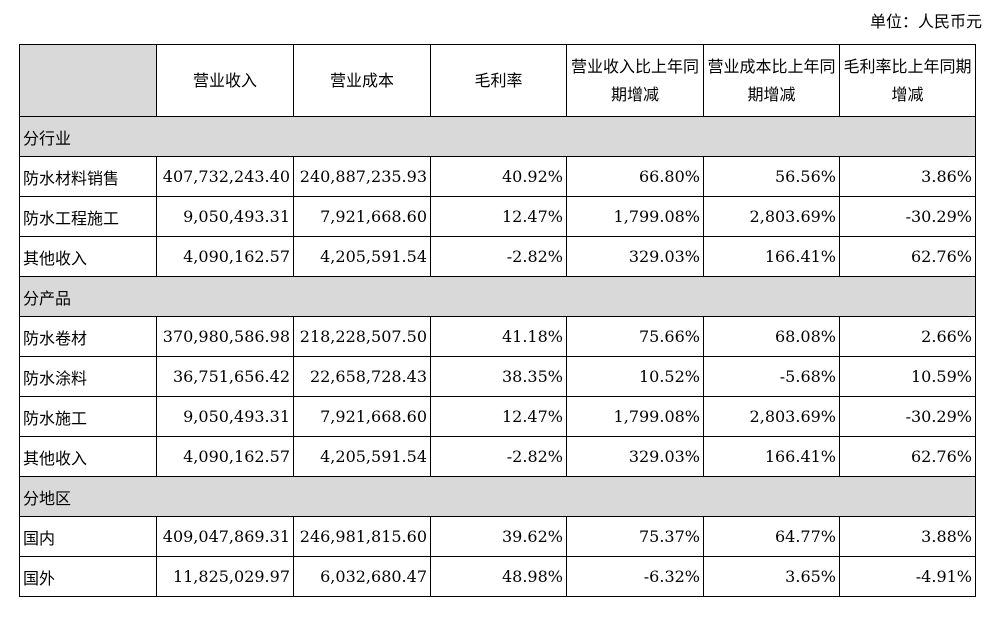  I want to click on row-label: 防水卷材, so click(88, 336).